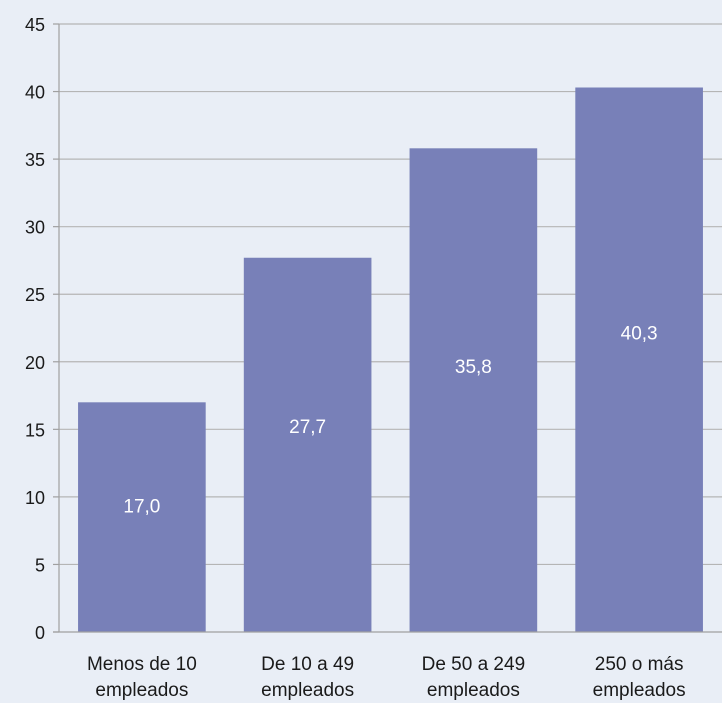  Describe the element at coordinates (307, 664) in the screenshot. I see `x-category-label: De 10 a 49` at that location.